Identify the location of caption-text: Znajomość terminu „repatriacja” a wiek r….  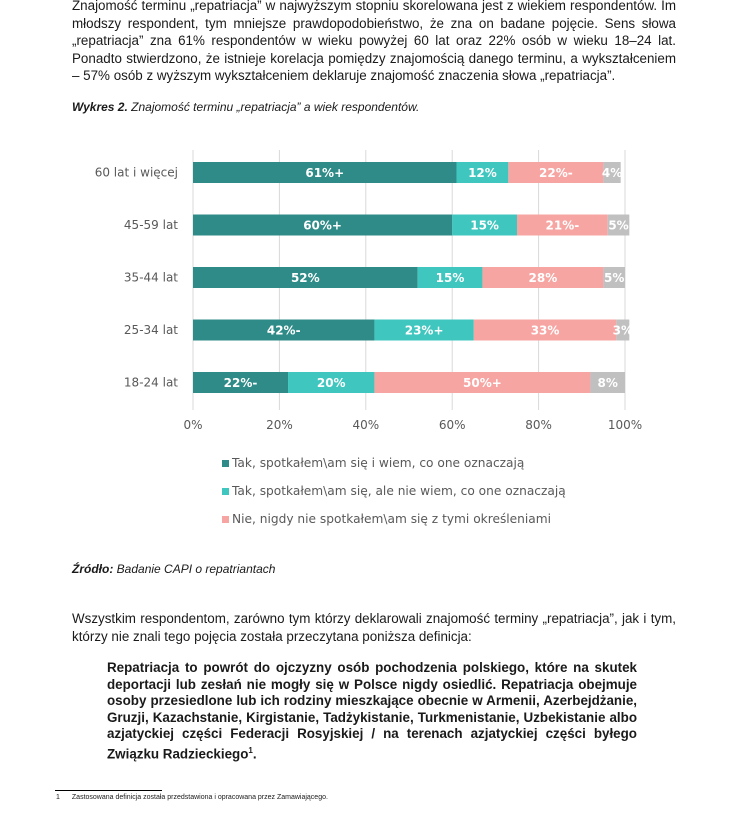
(273, 107).